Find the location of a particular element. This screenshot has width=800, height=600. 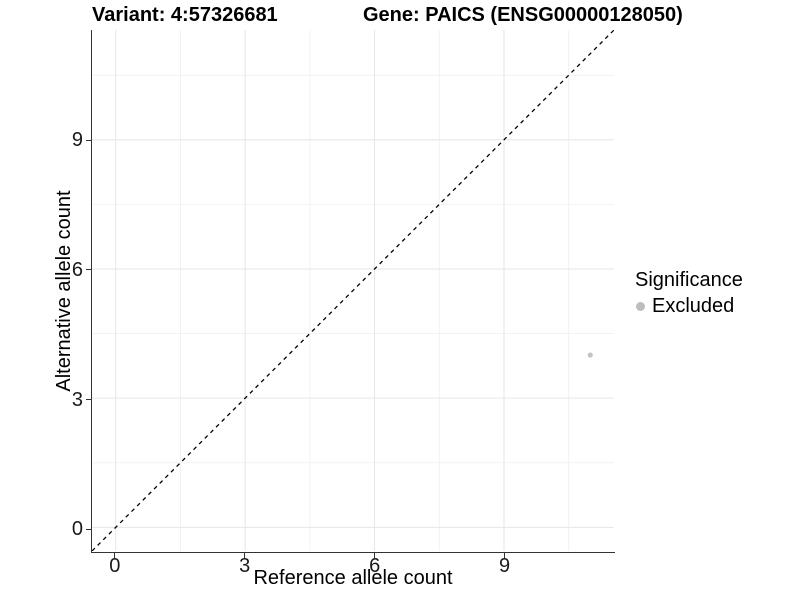

legend-title: Significance is located at coordinates (689, 280).